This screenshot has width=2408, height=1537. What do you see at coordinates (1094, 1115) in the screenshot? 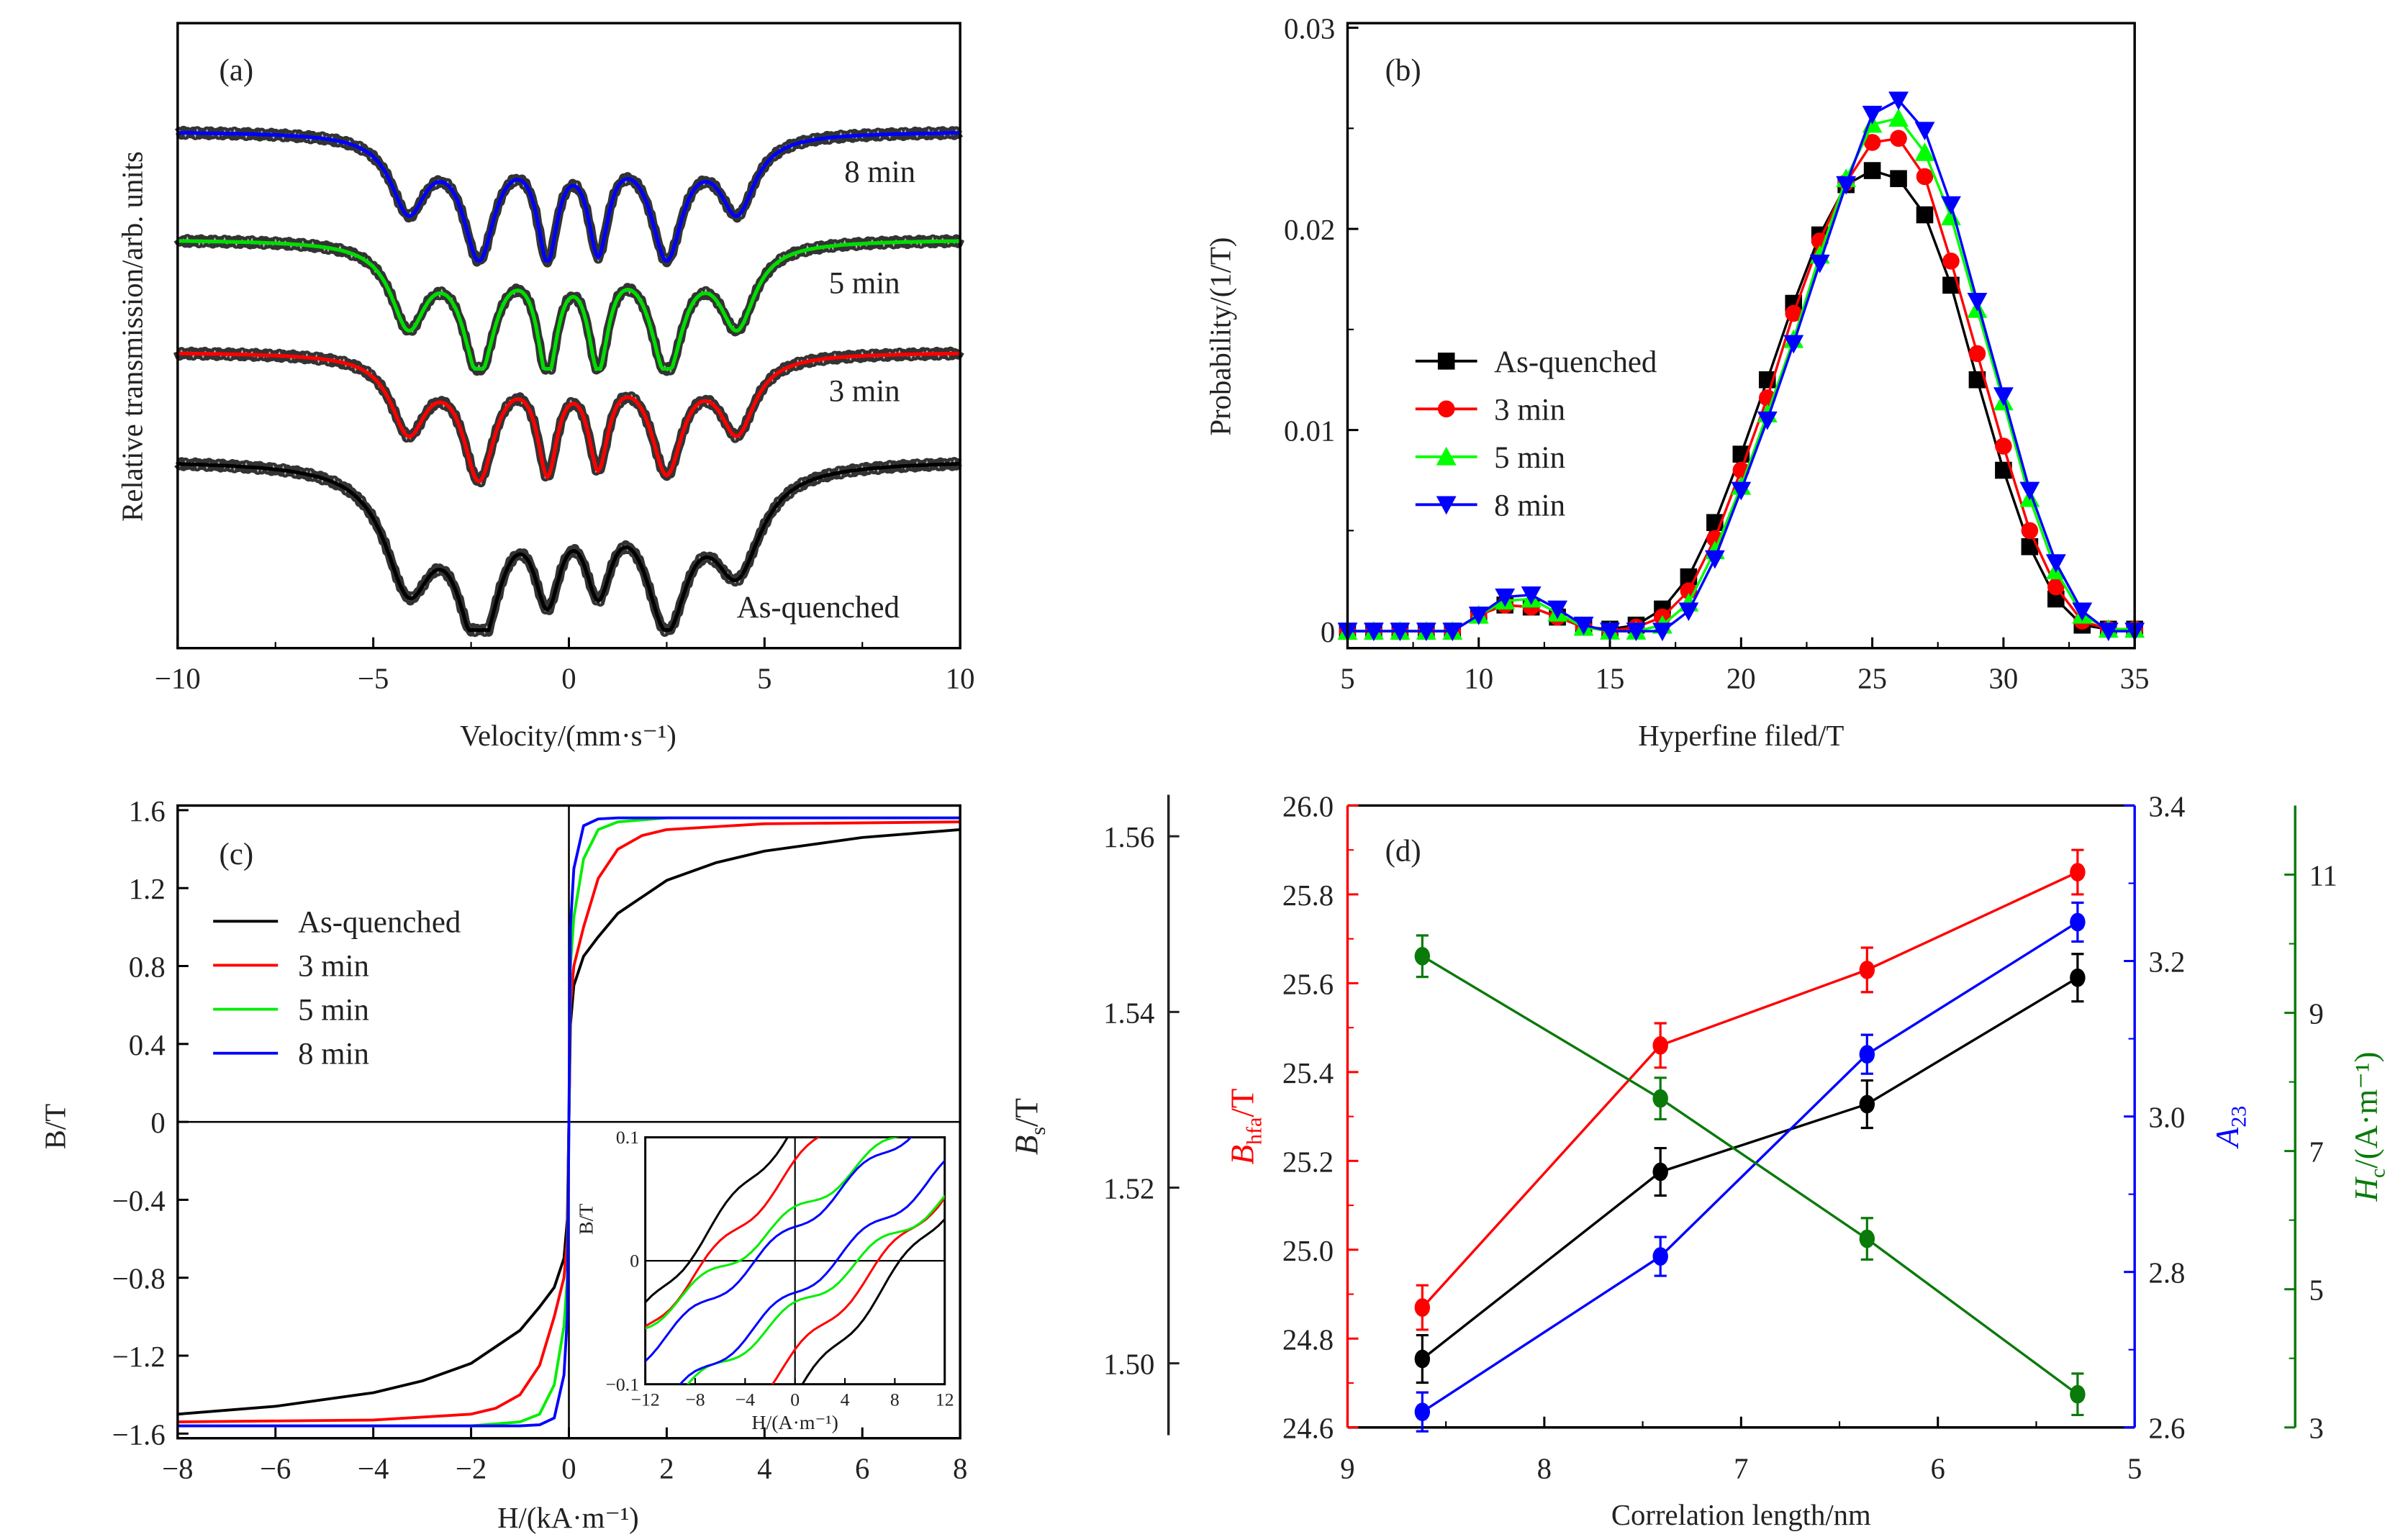
I see `axis-bs: 1.50 1.52 1.54 1.56 Bs/T` at bounding box center [1094, 1115].